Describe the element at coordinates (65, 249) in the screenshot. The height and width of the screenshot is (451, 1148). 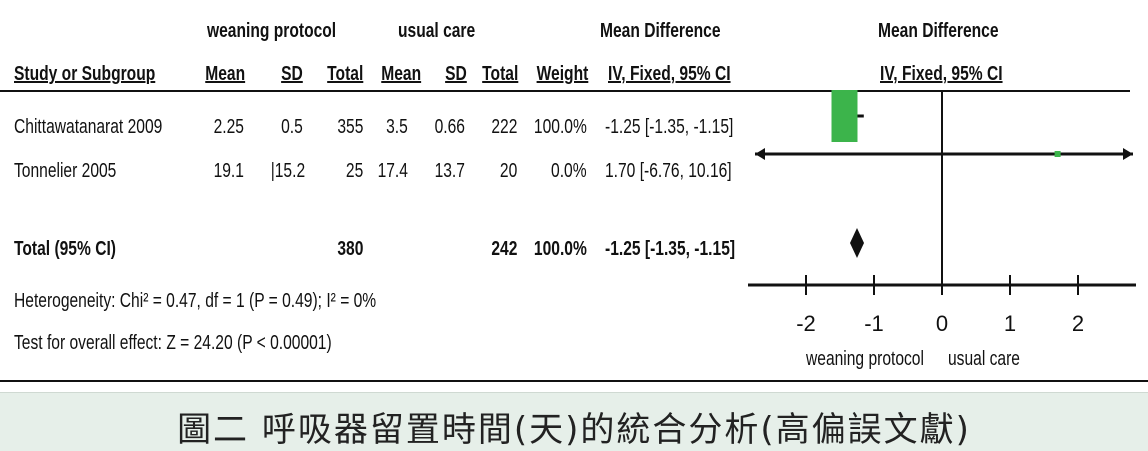
I see `total-label: Total (95% CI)` at that location.